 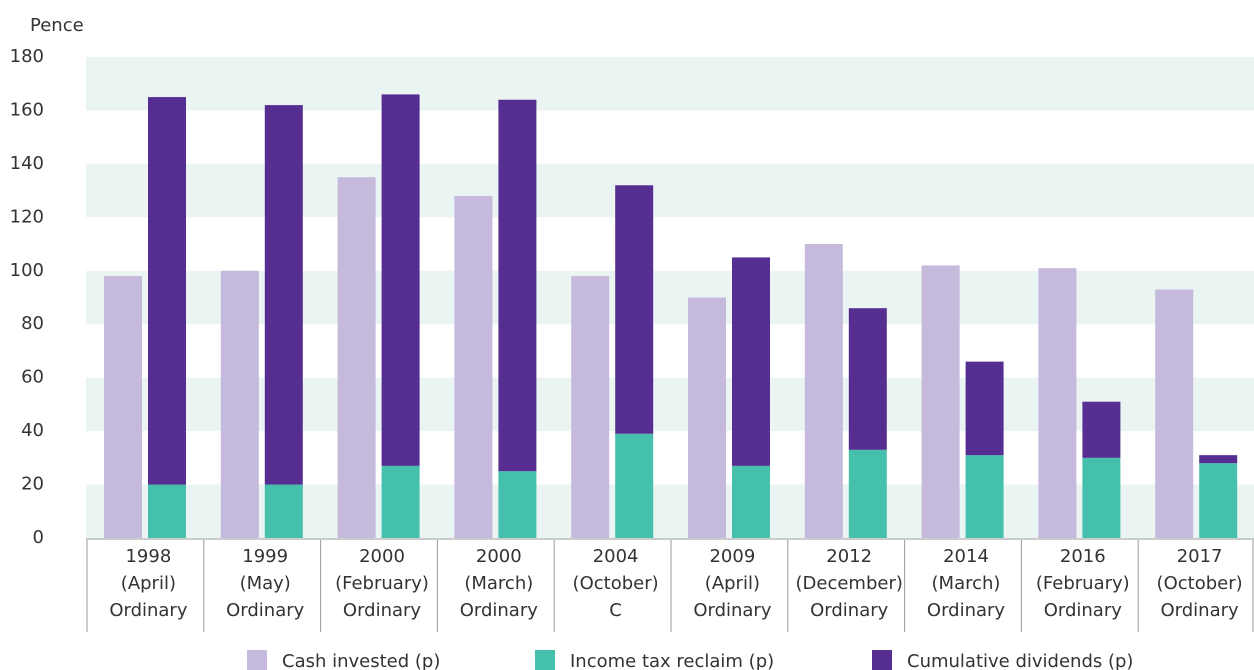 I want to click on legend-label: Cash invested (p), so click(x=361, y=660).